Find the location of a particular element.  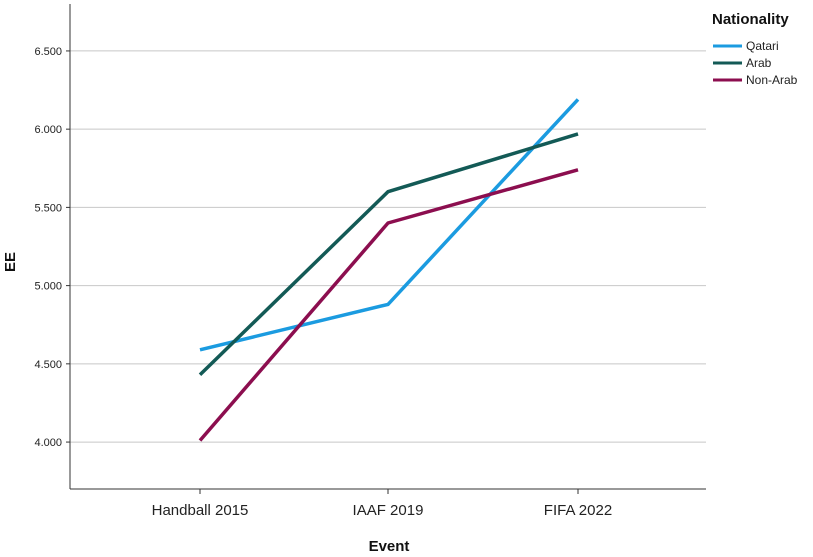

x-axis-ticks: Handball 2015 IAAF 2019 FIFA 2022 is located at coordinates (382, 504).